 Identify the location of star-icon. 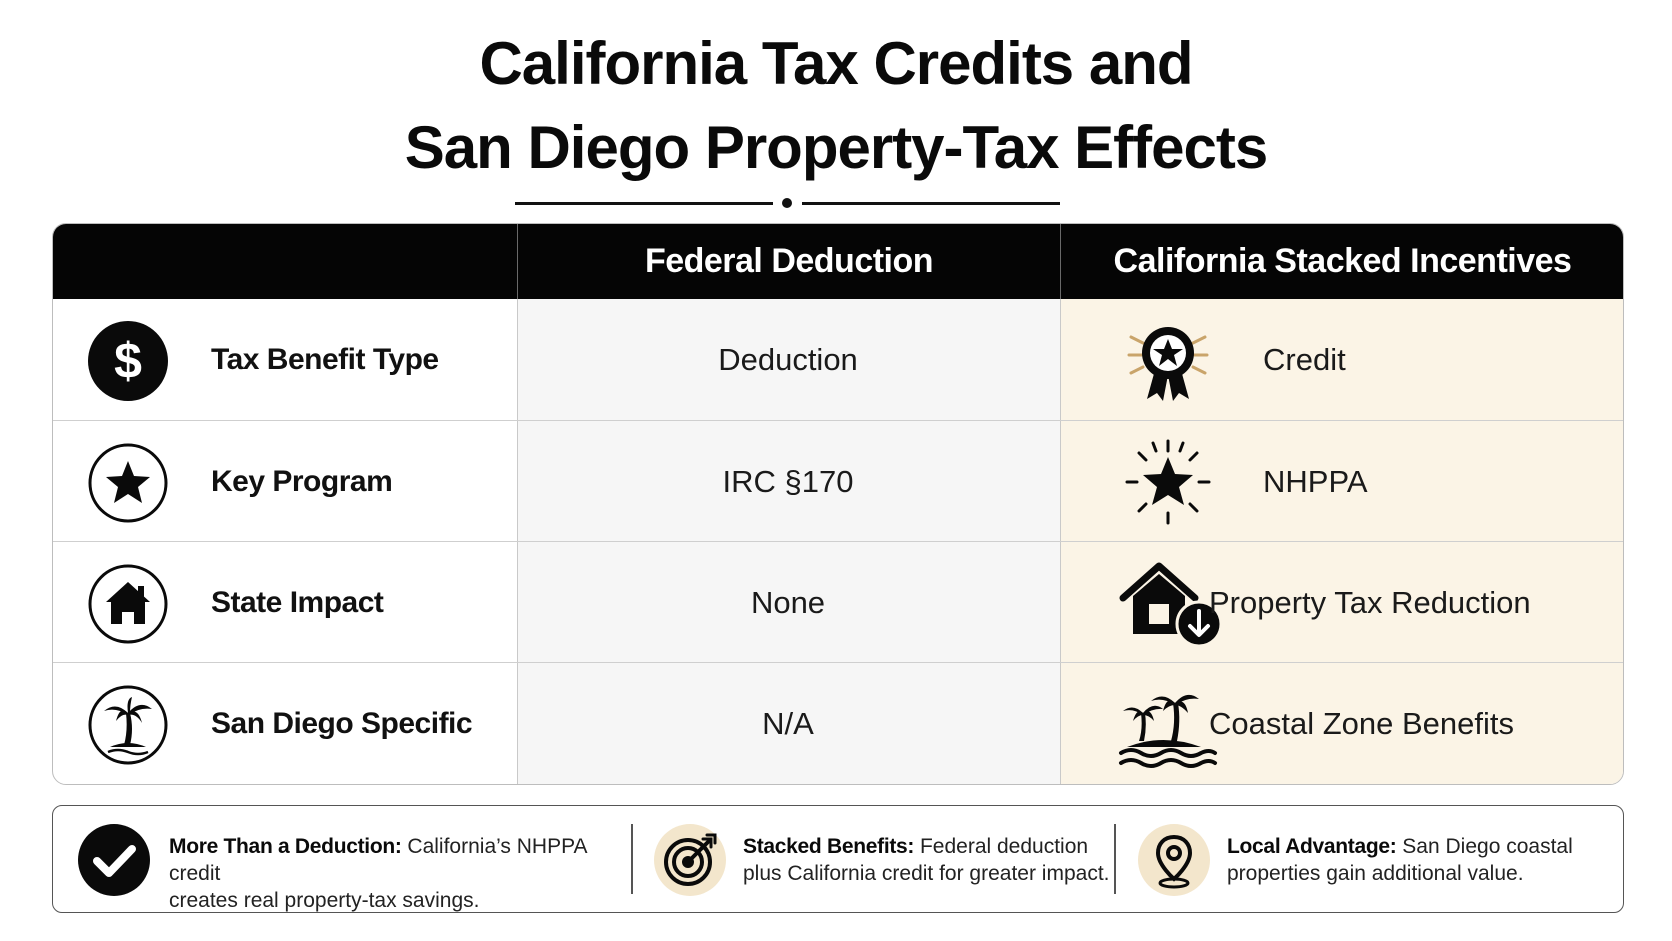
(128, 483).